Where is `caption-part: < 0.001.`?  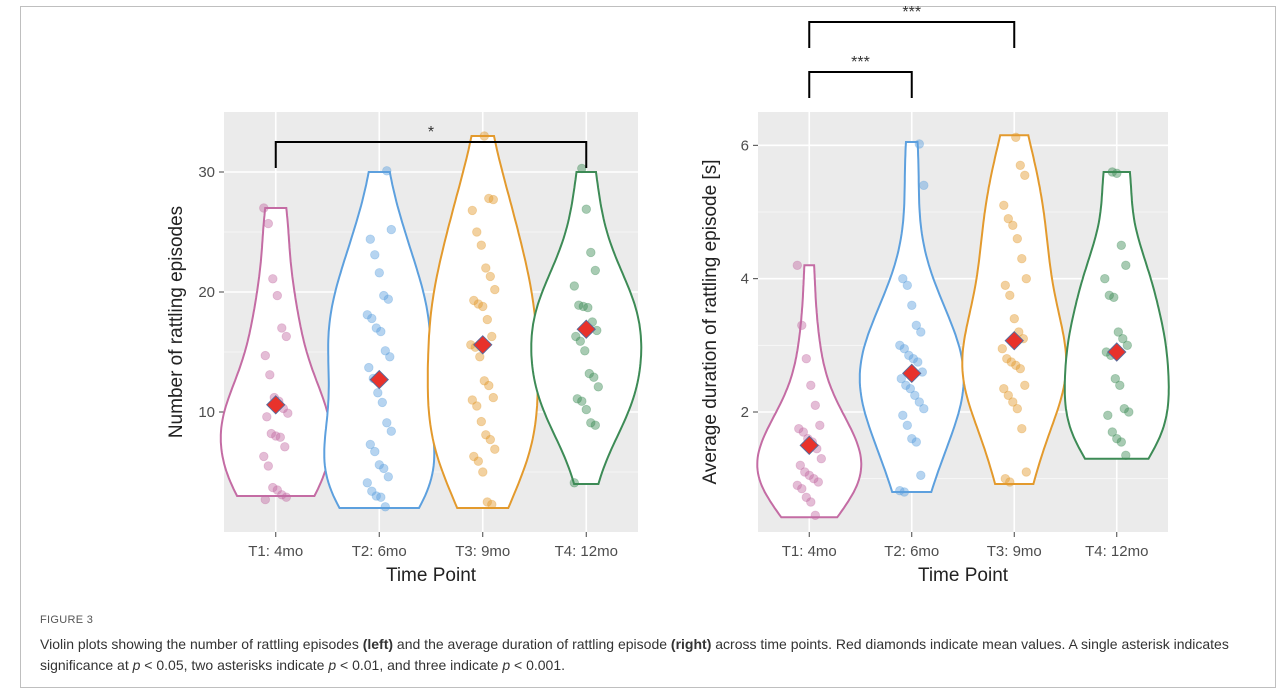 caption-part: < 0.001. is located at coordinates (538, 665).